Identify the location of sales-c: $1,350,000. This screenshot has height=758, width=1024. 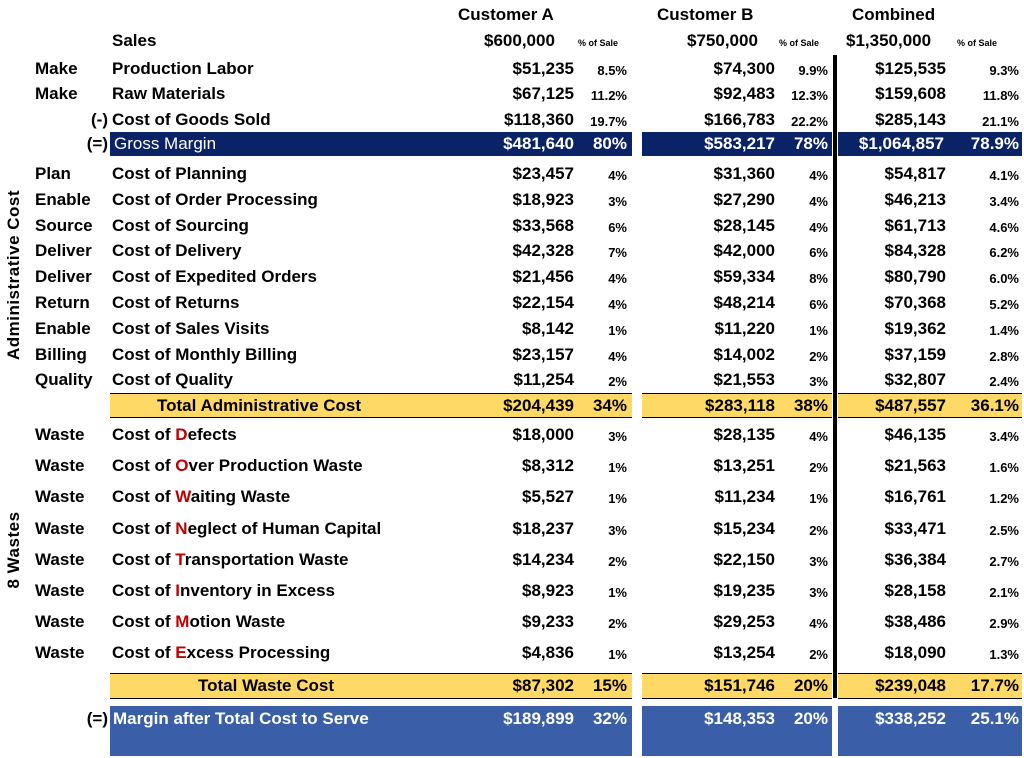
(889, 40).